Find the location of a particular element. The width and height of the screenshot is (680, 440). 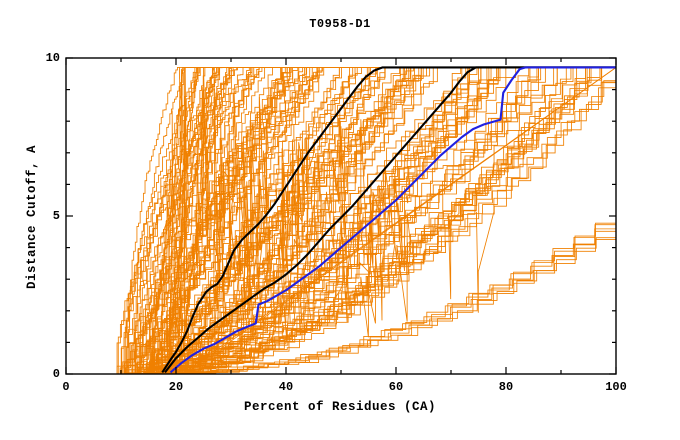

x-tick-label: 40 is located at coordinates (286, 387).